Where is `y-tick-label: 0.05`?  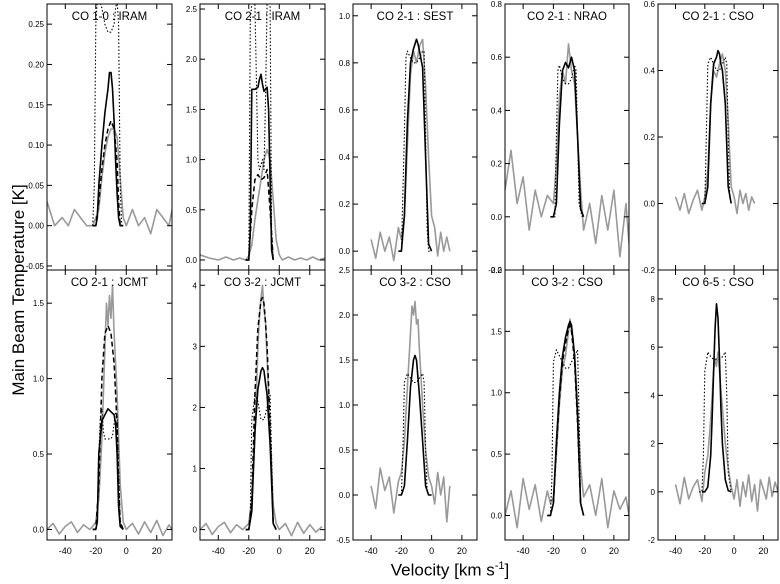 y-tick-label: 0.05 is located at coordinates (36, 185).